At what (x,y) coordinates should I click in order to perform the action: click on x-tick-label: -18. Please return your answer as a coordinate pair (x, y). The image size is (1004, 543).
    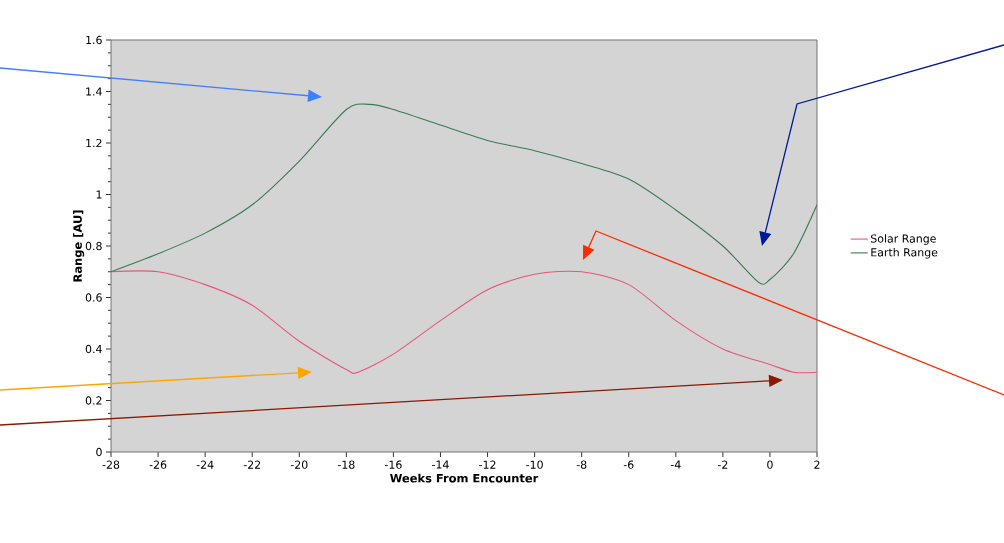
    Looking at the image, I should click on (346, 464).